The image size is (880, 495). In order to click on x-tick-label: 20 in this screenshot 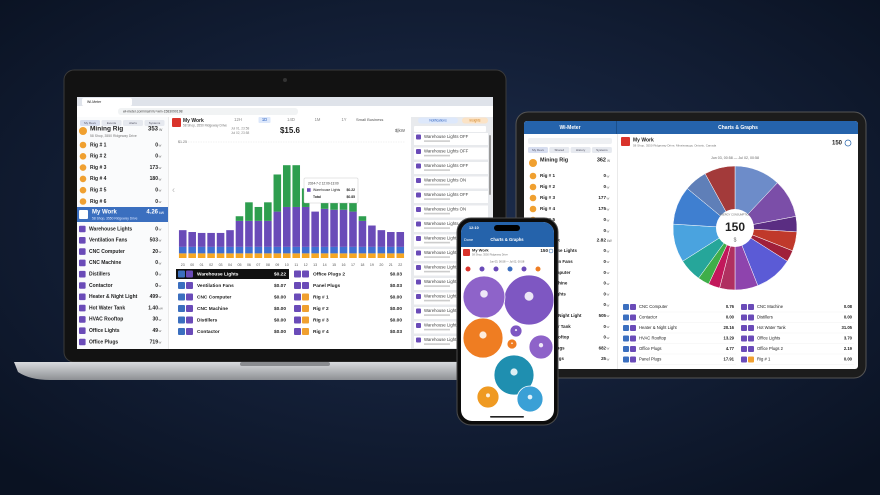, I will do `click(381, 265)`.